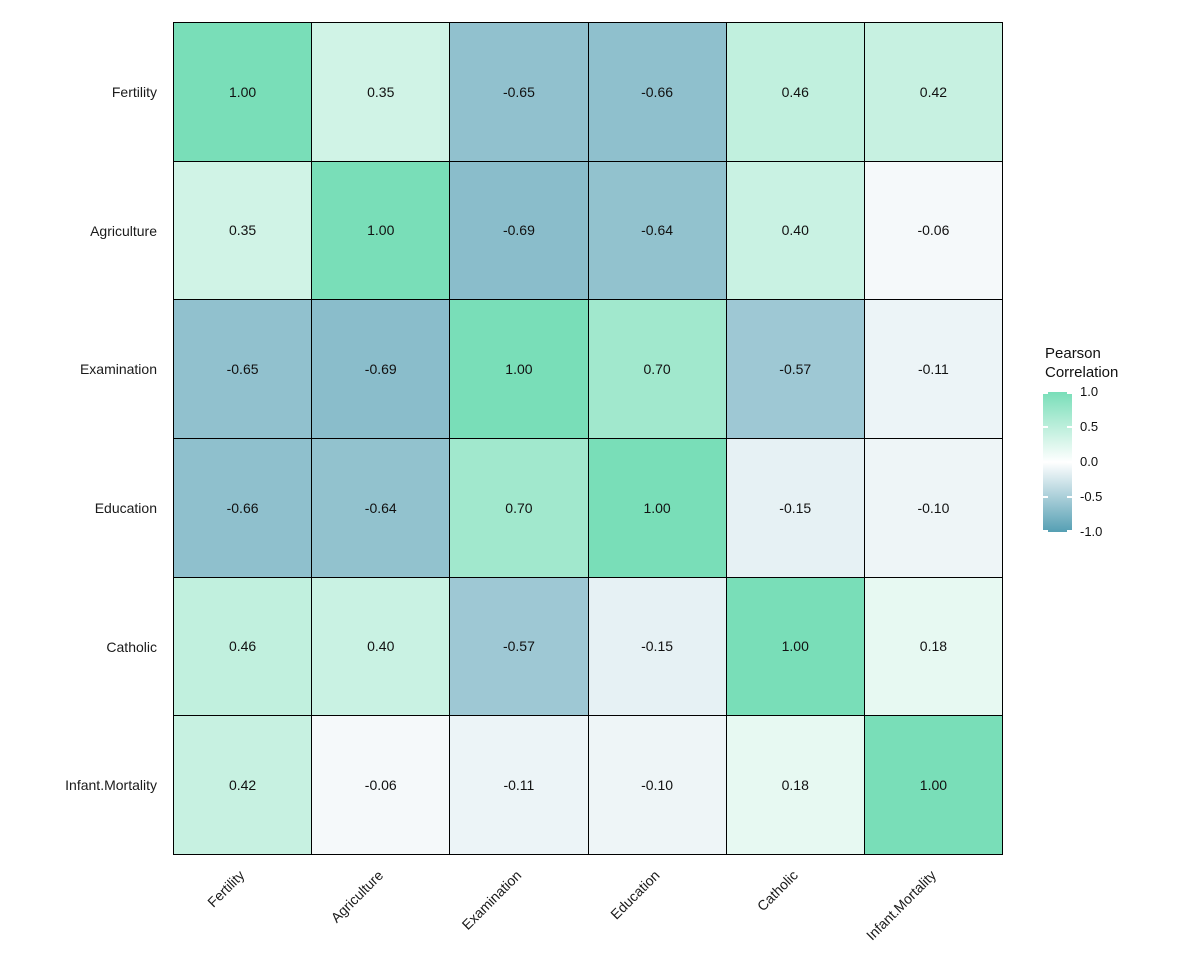  Describe the element at coordinates (1118, 449) in the screenshot. I see `legend: Pearson Correlation 1.0 0.5 0.0 -0.5 -1.0` at that location.